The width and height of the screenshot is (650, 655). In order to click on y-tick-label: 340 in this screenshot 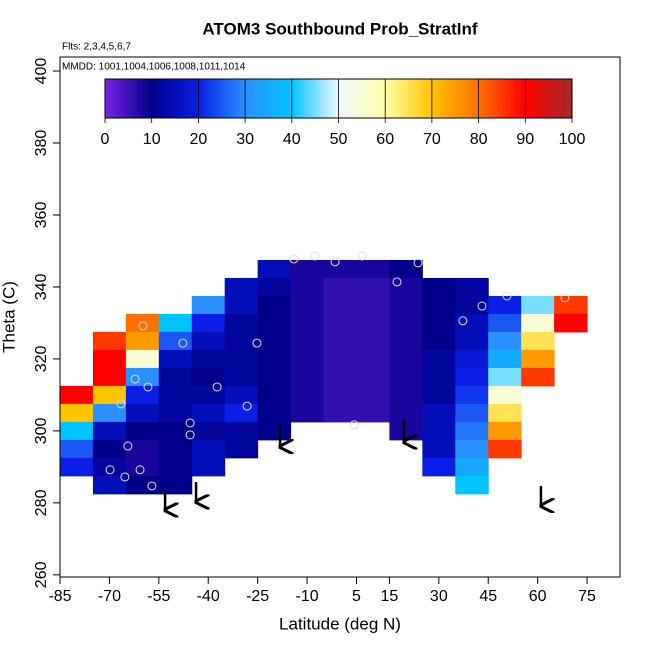, I will do `click(41, 287)`.